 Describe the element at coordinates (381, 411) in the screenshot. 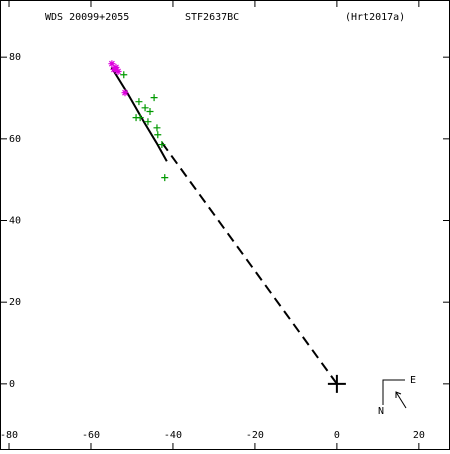

I see `compass-n: N` at that location.